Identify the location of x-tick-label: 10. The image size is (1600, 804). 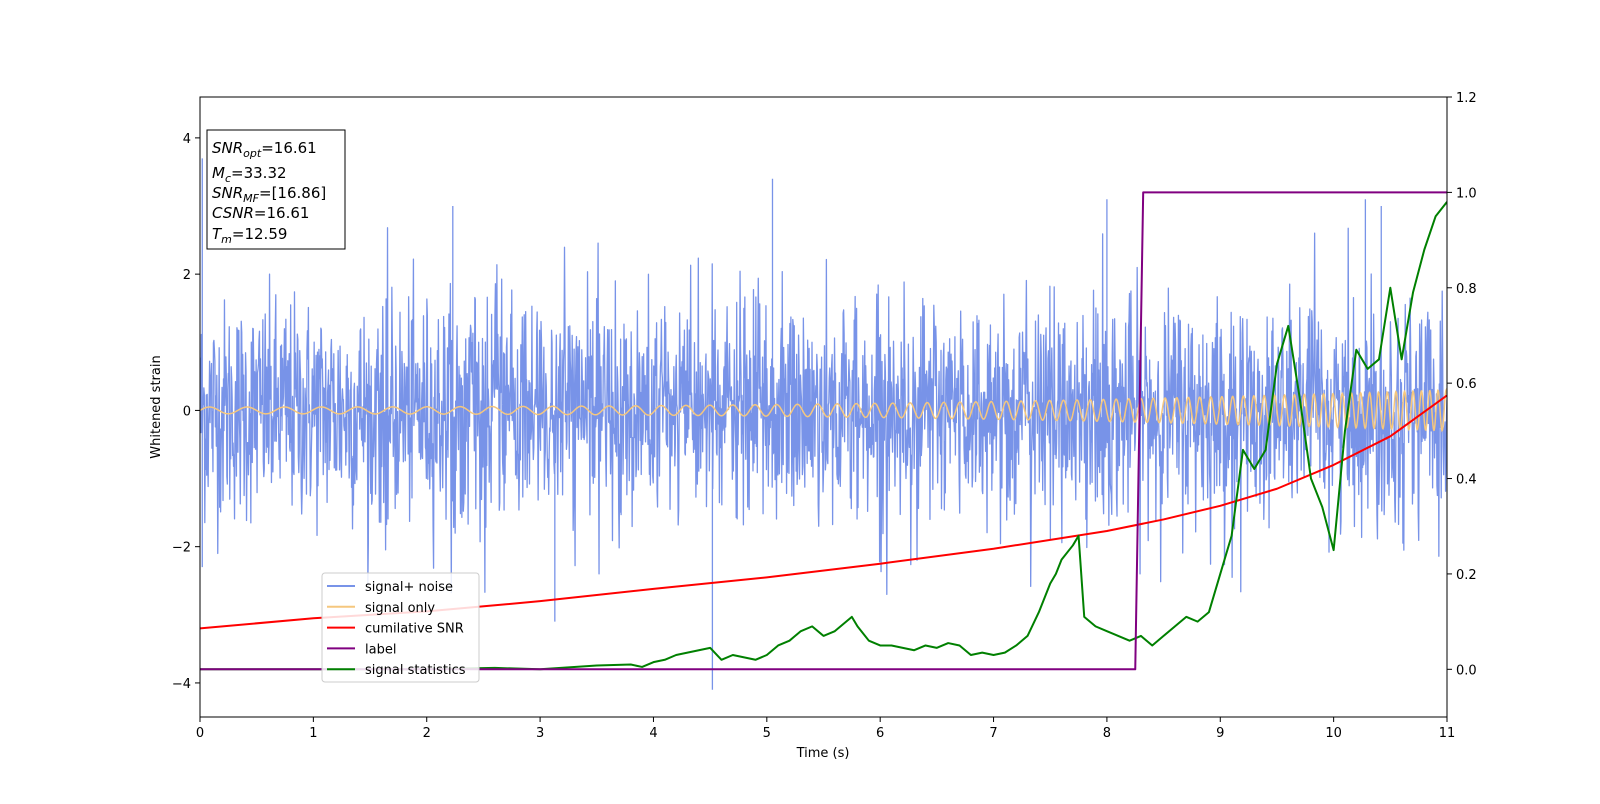
(1333, 733).